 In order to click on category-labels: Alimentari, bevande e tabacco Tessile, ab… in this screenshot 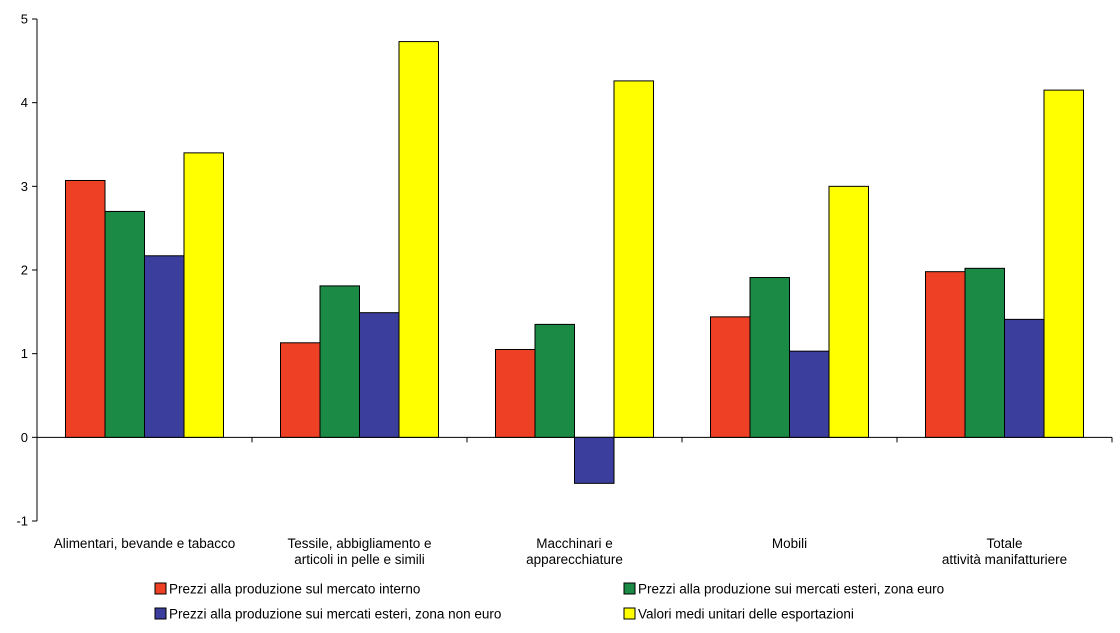, I will do `click(560, 551)`.